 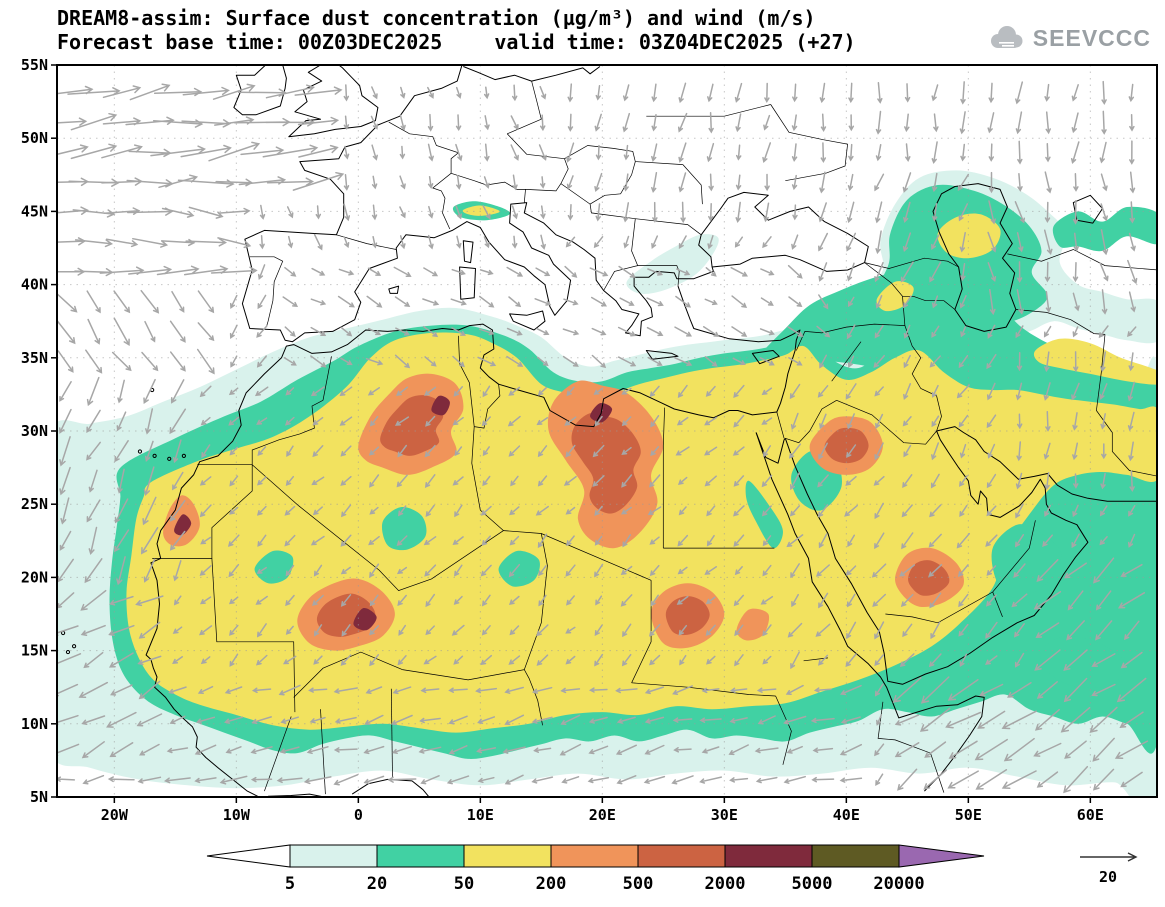 What do you see at coordinates (968, 815) in the screenshot?
I see `lon-tick-label: 50E` at bounding box center [968, 815].